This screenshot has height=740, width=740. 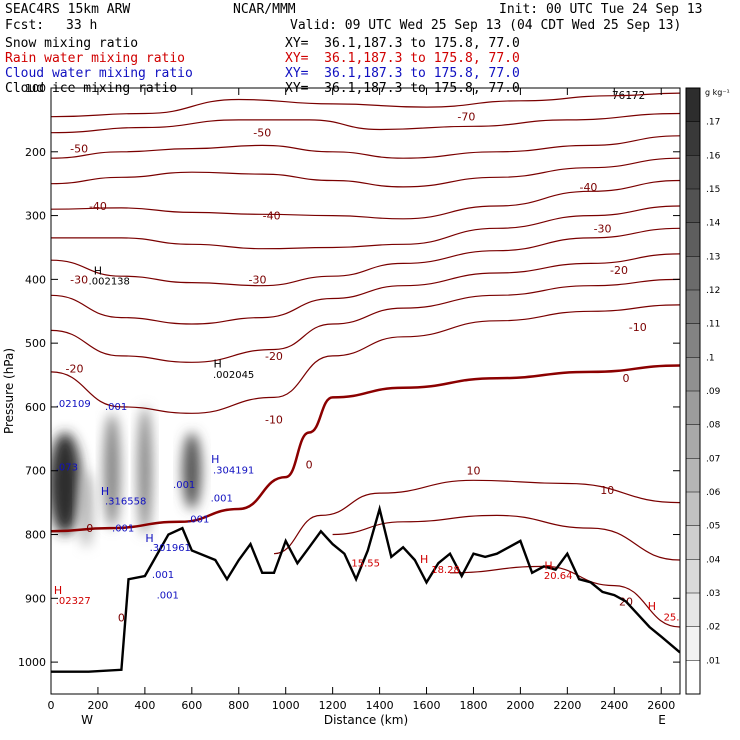 What do you see at coordinates (713, 493) in the screenshot?
I see `colorbar-label: .06` at bounding box center [713, 493].